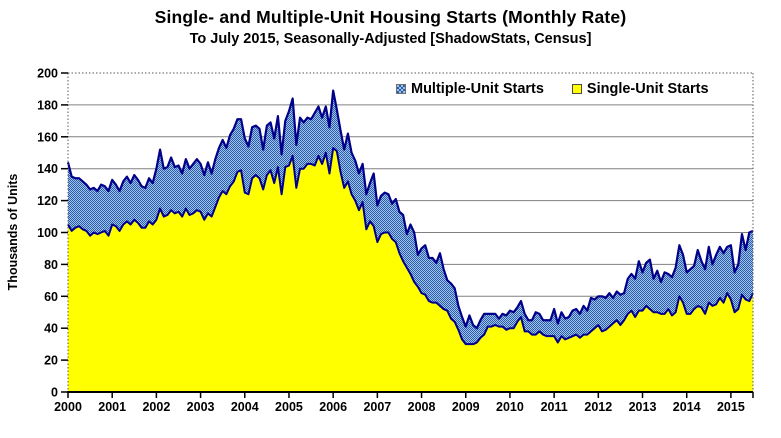 The height and width of the screenshot is (438, 781). Describe the element at coordinates (47, 137) in the screenshot. I see `y-tick-label: 160` at that location.